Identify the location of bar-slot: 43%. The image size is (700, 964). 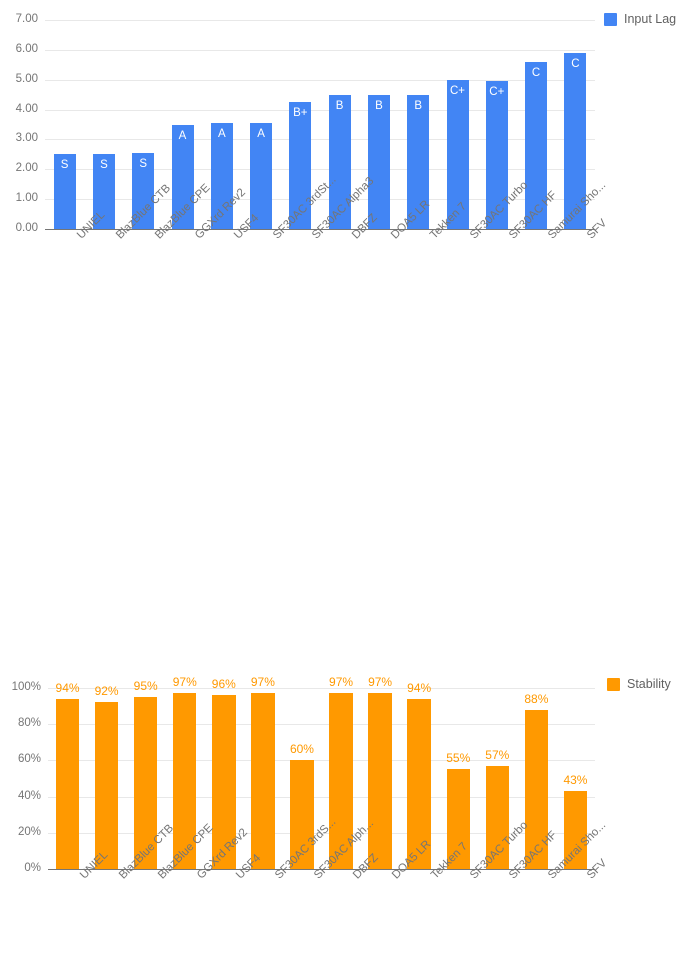
(575, 778).